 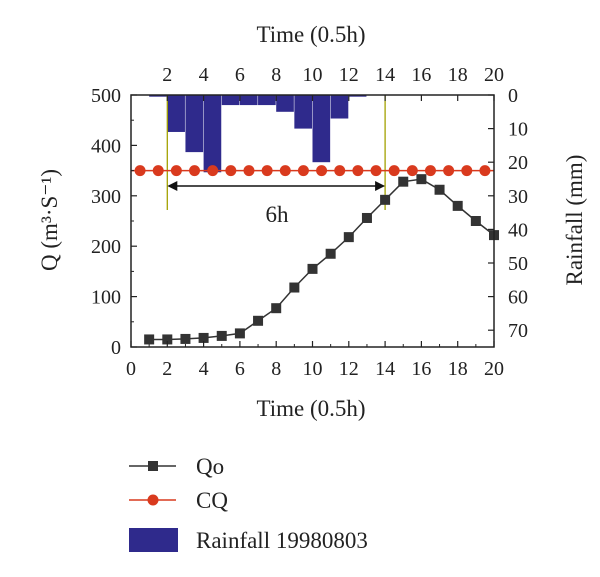 What do you see at coordinates (167, 369) in the screenshot?
I see `x-tick-label-bottom: 2` at bounding box center [167, 369].